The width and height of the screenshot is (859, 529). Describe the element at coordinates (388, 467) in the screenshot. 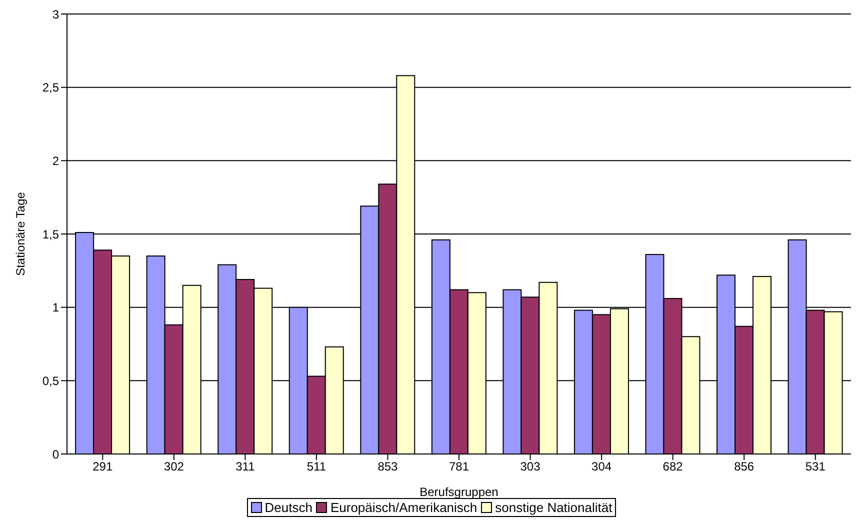

I see `x-tick-label: 853` at that location.